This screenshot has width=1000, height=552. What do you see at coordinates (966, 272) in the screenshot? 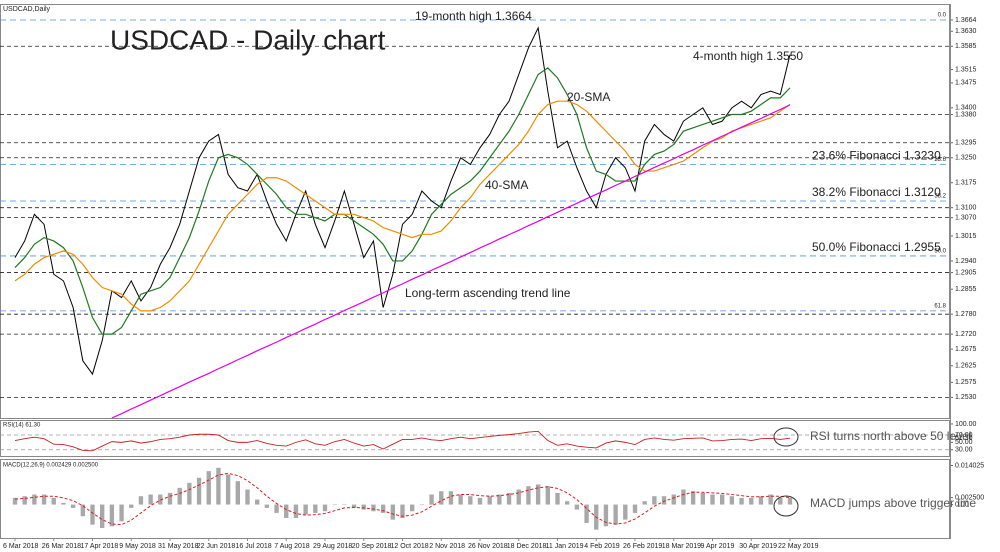
I see `y-tick-label: 1.2905` at bounding box center [966, 272].